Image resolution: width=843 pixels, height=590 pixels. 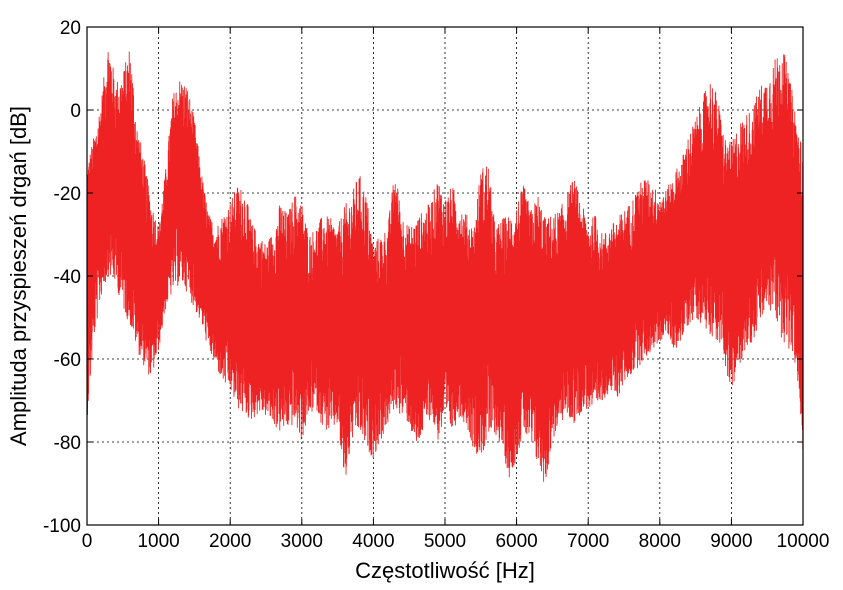 What do you see at coordinates (660, 541) in the screenshot?
I see `x-tick-label: 8000` at bounding box center [660, 541].